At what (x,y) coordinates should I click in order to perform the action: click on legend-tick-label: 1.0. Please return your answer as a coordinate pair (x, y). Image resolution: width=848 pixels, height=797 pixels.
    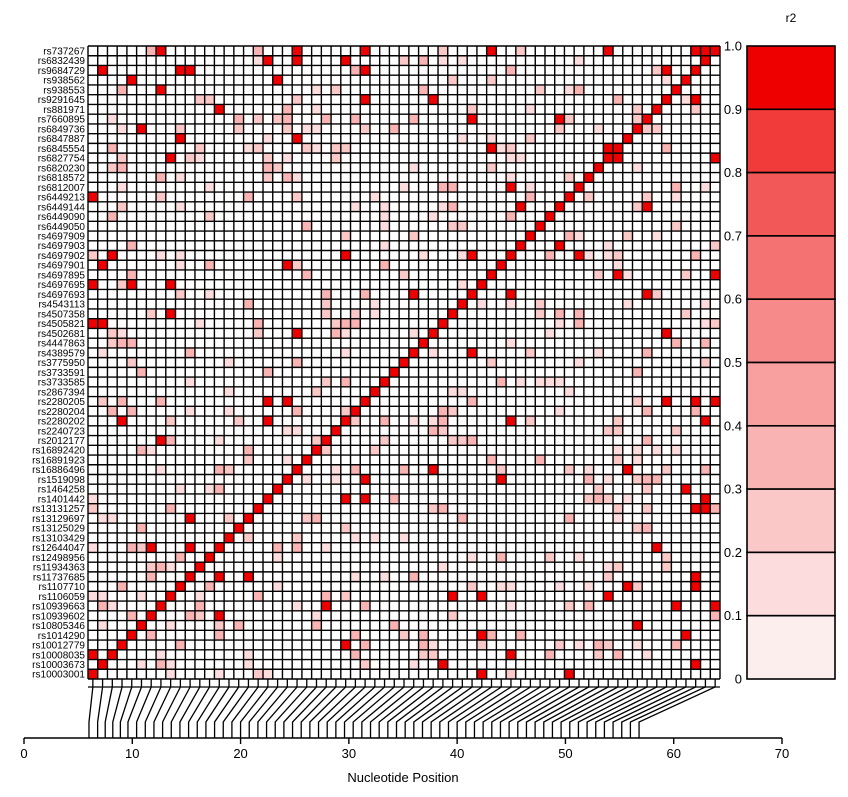
    Looking at the image, I should click on (733, 46).